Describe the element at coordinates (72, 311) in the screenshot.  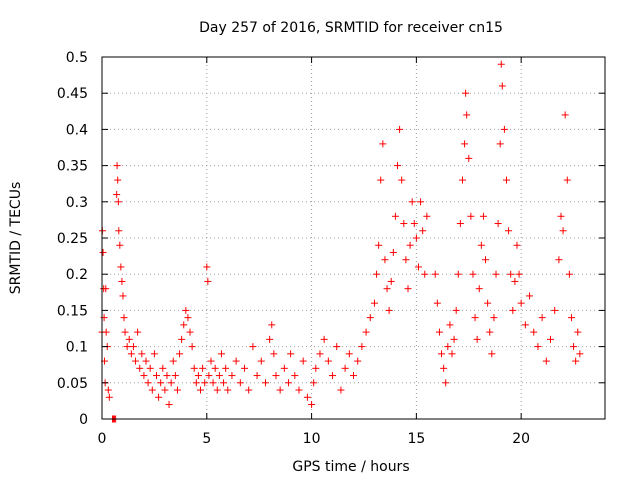
I see `y-tick-label: 0.15` at that location.